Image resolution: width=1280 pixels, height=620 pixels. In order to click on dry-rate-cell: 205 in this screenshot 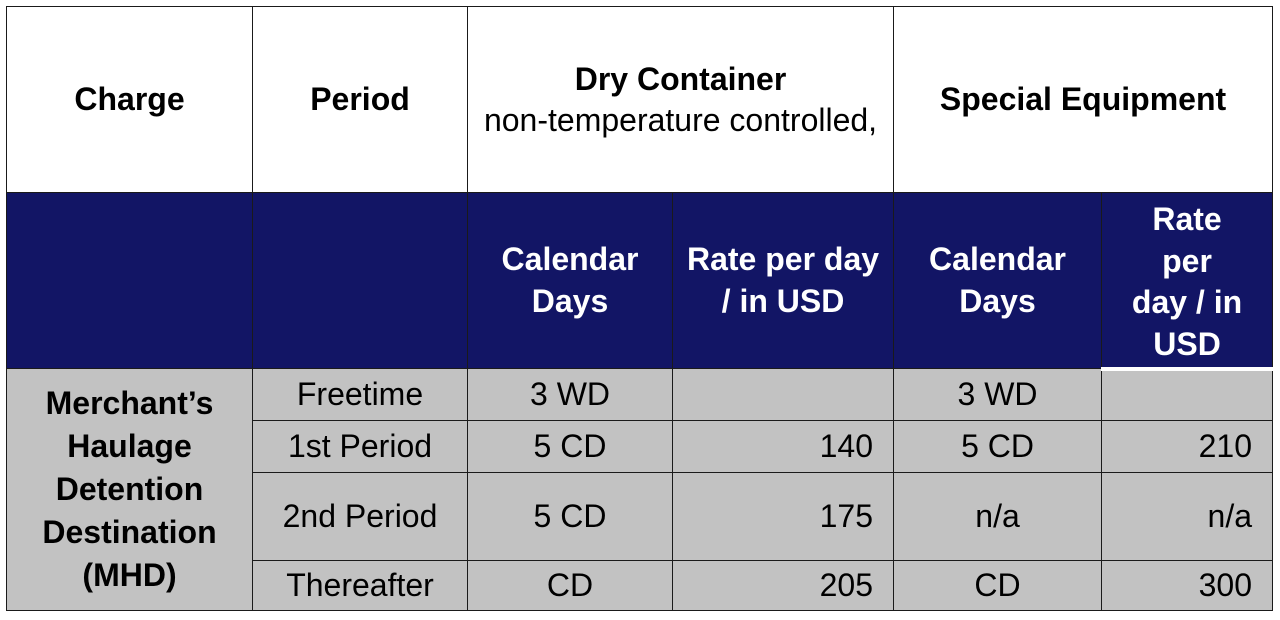, I will do `click(783, 586)`.